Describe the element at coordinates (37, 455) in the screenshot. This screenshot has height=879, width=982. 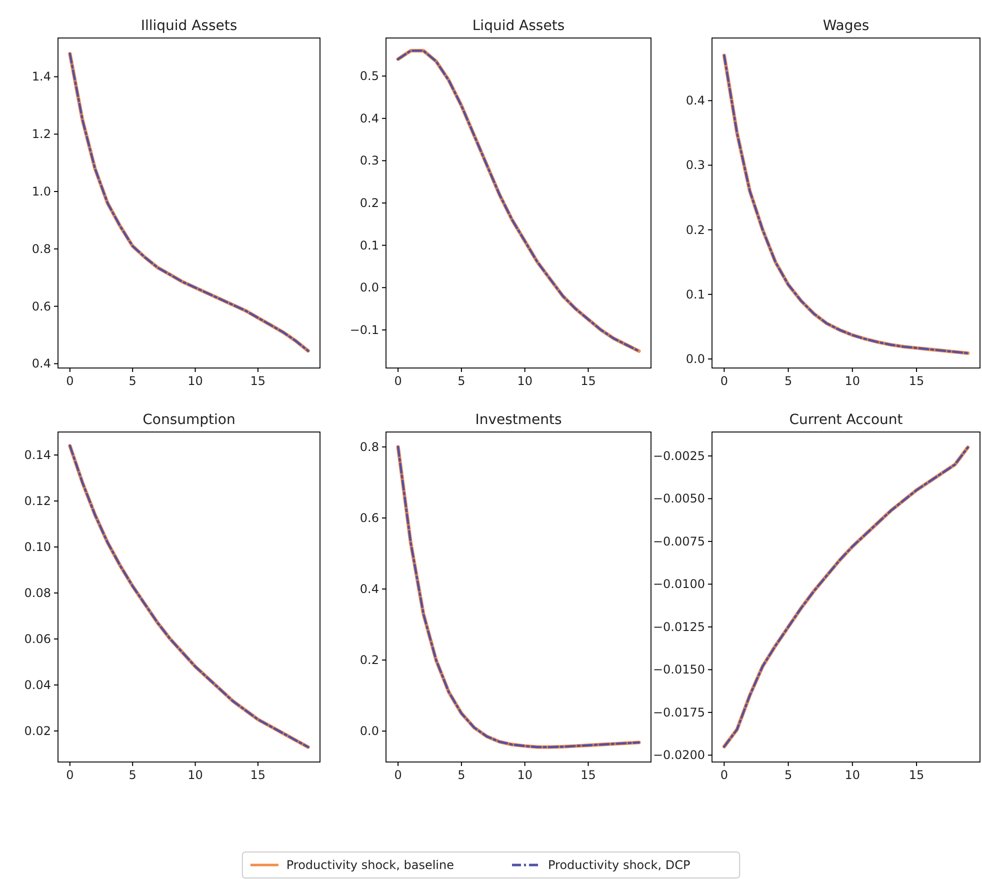
I see `y-tick-label: 0.14` at that location.